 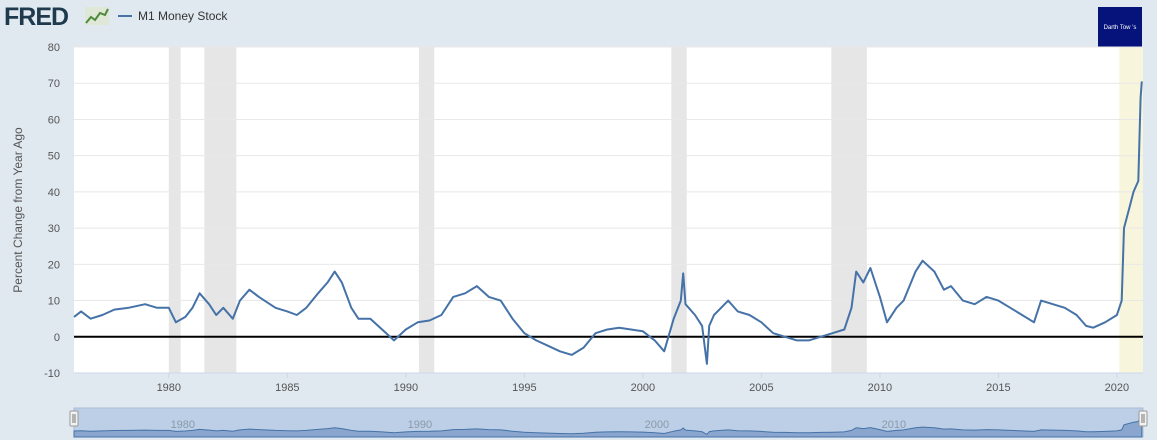 What do you see at coordinates (643, 388) in the screenshot?
I see `x-tick-label: 2000` at bounding box center [643, 388].